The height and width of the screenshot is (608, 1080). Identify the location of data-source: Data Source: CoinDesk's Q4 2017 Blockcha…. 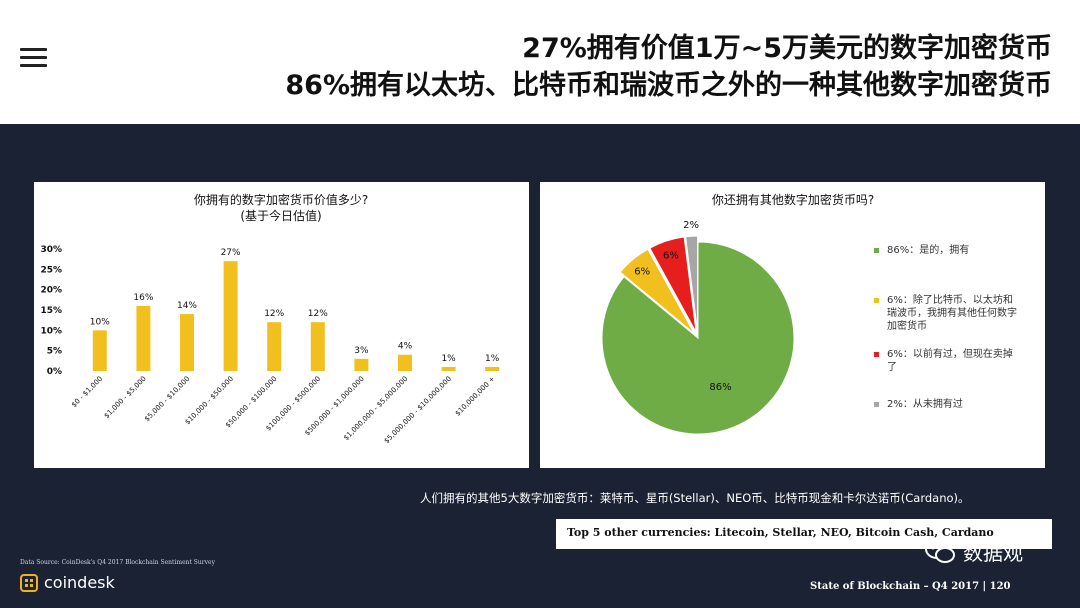
(117, 562).